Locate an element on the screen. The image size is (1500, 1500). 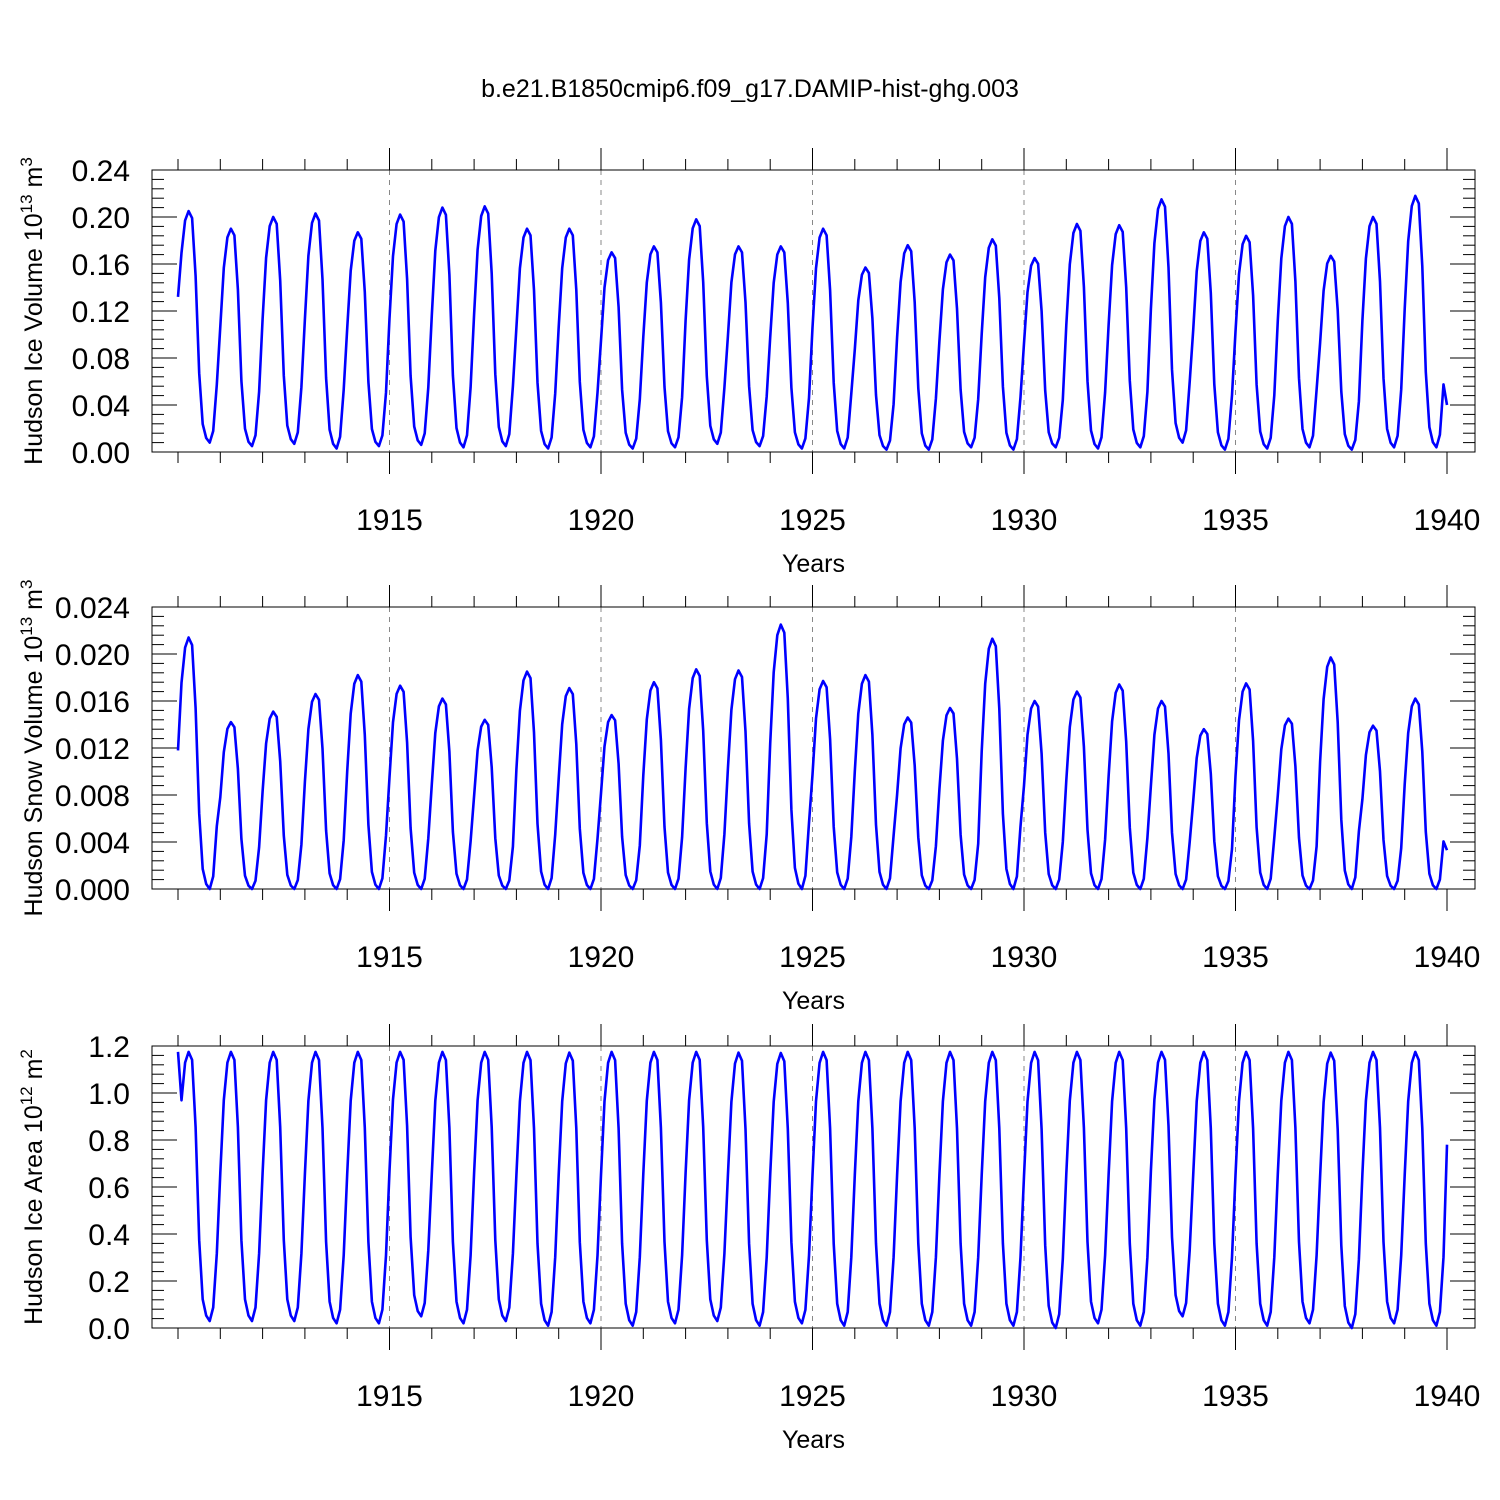
y-tick-label: 0.024 is located at coordinates (92, 608).